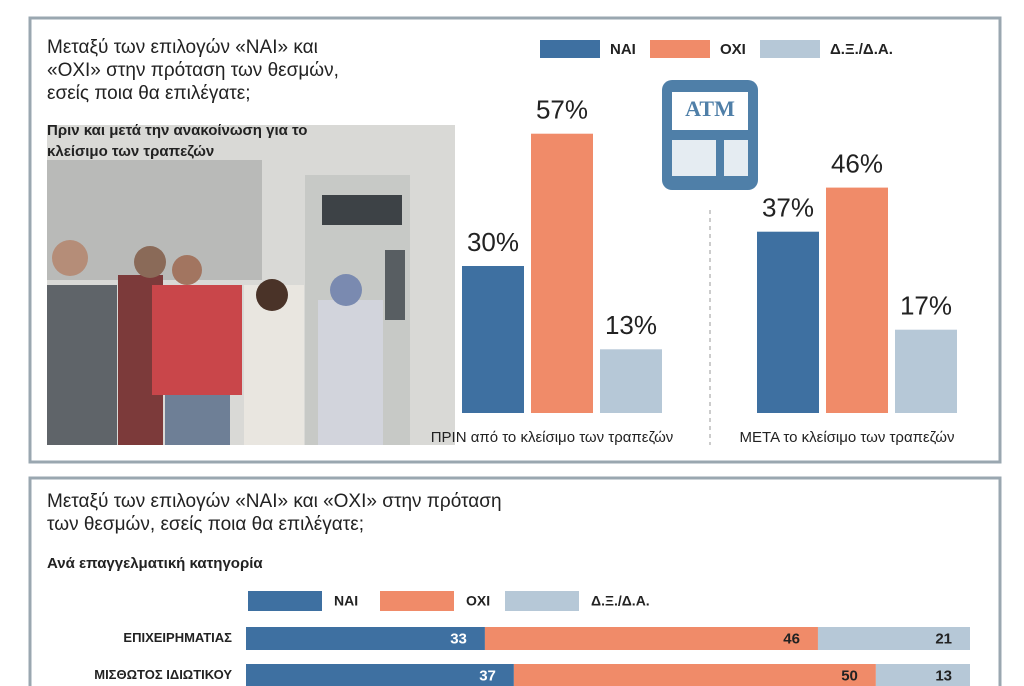  Describe the element at coordinates (710, 135) in the screenshot. I see `atm-icon` at that location.